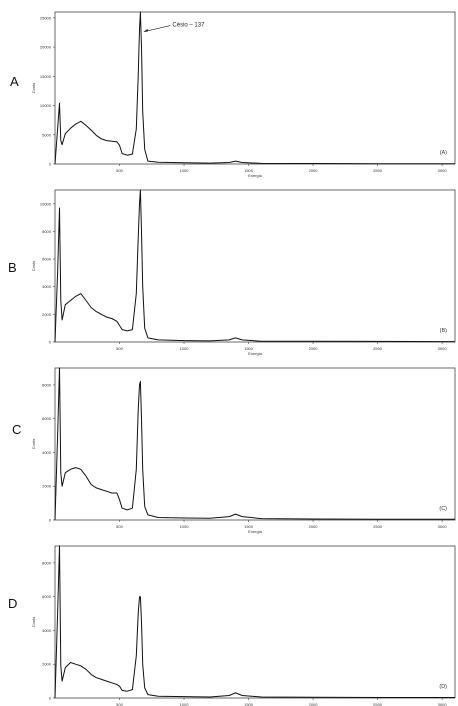  Describe the element at coordinates (157, 28) in the screenshot. I see `annotation-arrow` at that location.